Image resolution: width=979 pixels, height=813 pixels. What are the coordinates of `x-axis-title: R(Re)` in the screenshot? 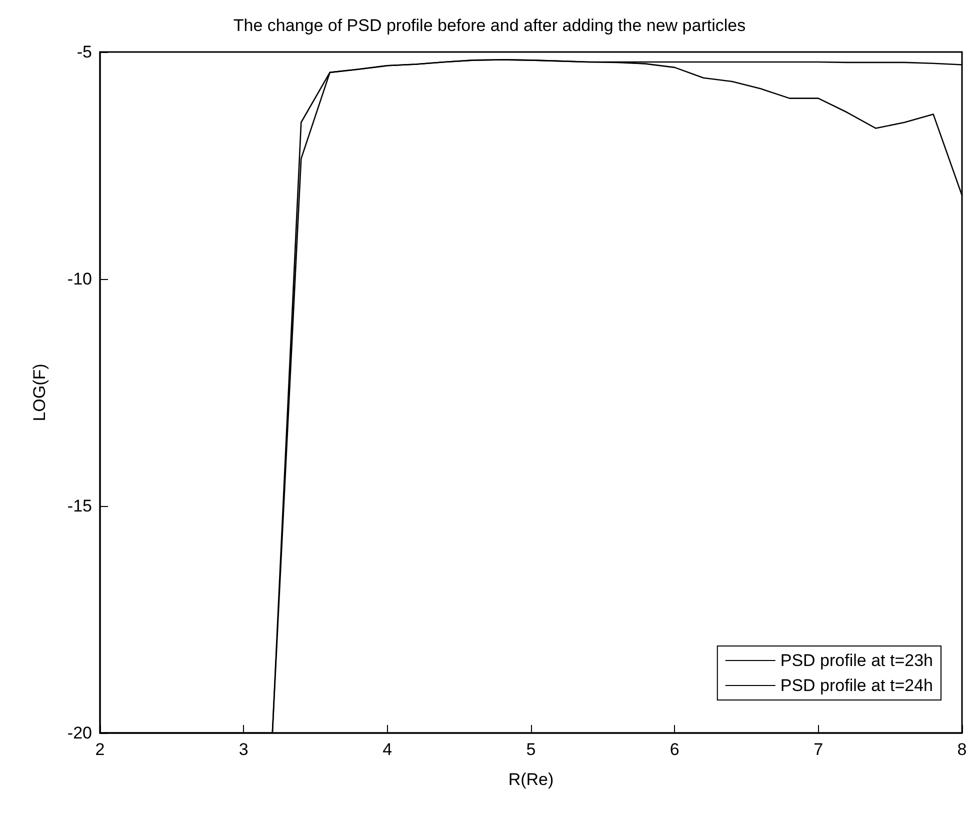 It's located at (531, 779).